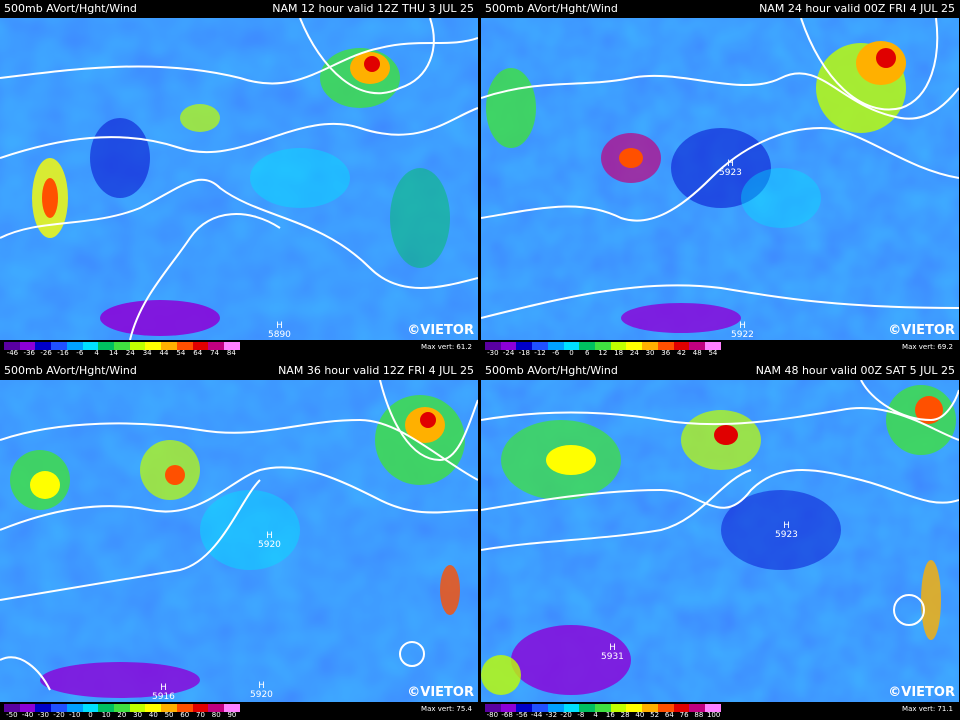  Describe the element at coordinates (666, 353) in the screenshot. I see `colorbar-tick-label: 36` at that location.